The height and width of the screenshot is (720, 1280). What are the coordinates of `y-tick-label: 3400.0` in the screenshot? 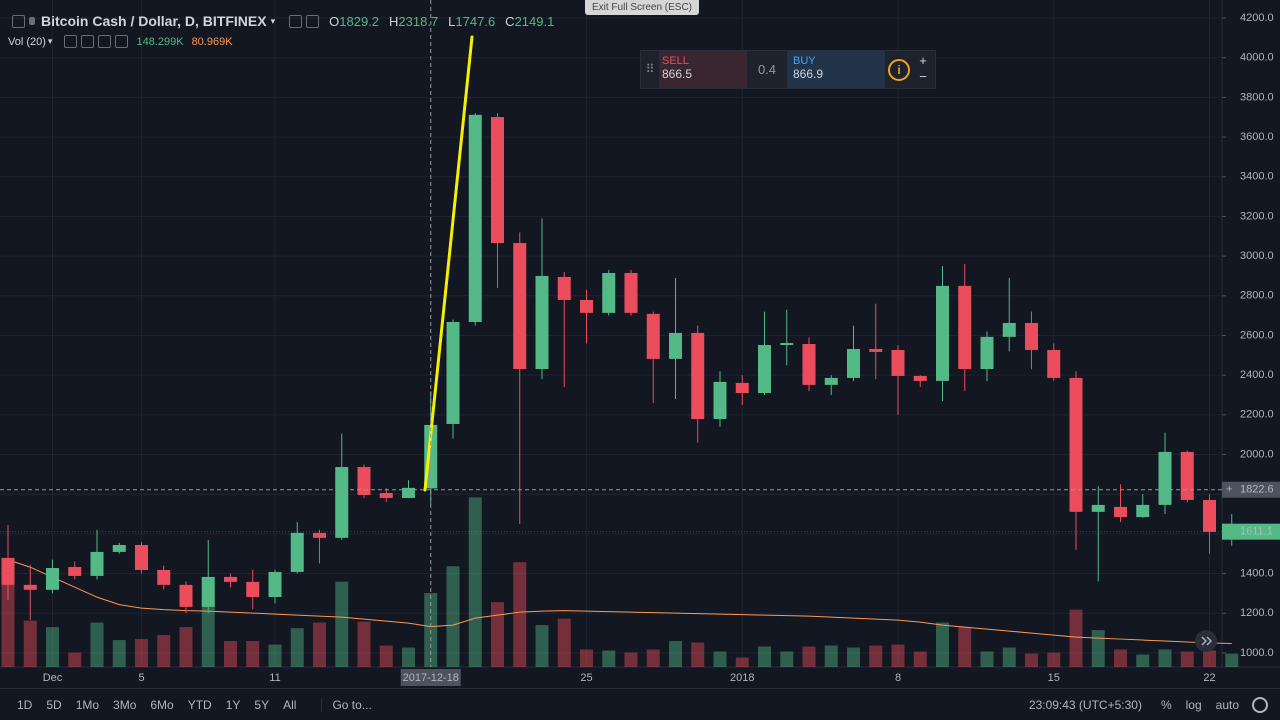 It's located at (1257, 177).